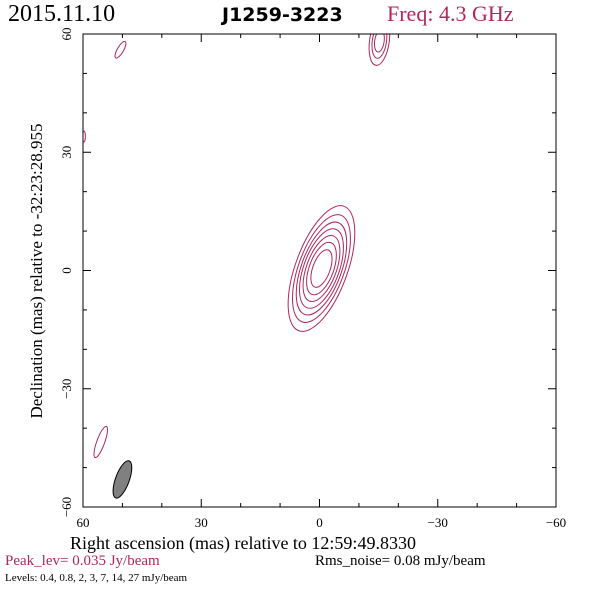 The image size is (590, 590). I want to click on restoring-beam, so click(122, 479).